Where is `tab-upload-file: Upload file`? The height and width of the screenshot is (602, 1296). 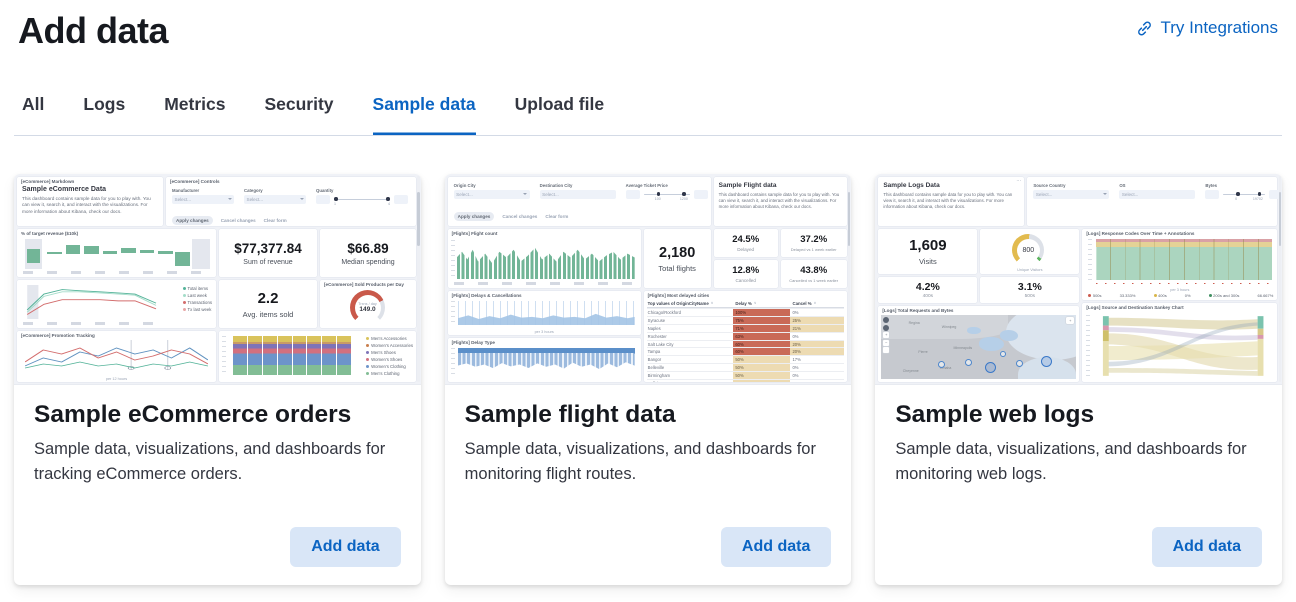
tab-upload-file: Upload file is located at coordinates (559, 104).